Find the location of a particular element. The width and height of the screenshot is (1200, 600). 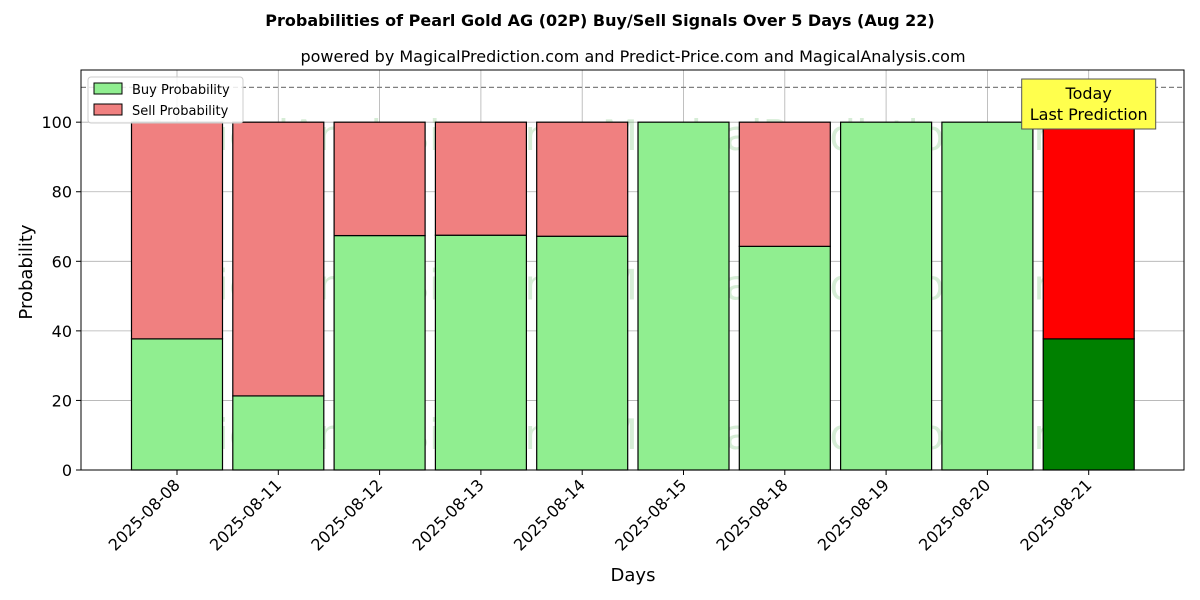

x-tick-label-9: 2025-08-21 is located at coordinates (1055, 514).